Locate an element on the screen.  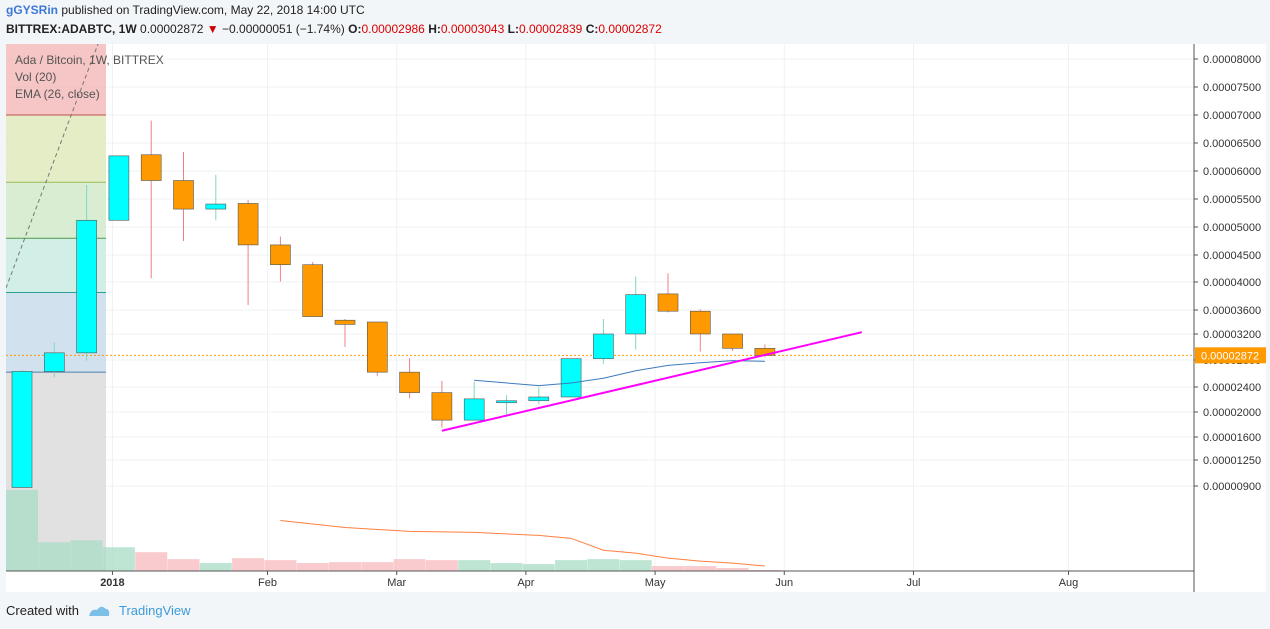
price-axis-label: 0.00000900 is located at coordinates (1232, 487).